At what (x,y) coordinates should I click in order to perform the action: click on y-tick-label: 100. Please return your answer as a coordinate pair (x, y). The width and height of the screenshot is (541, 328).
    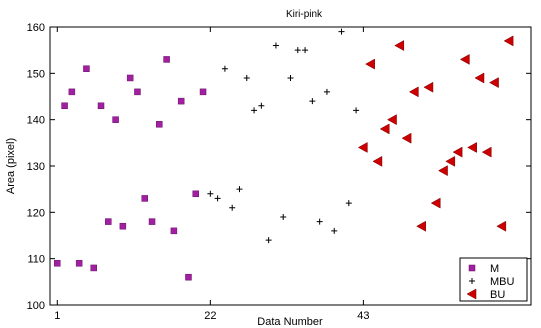
    Looking at the image, I should click on (36, 306).